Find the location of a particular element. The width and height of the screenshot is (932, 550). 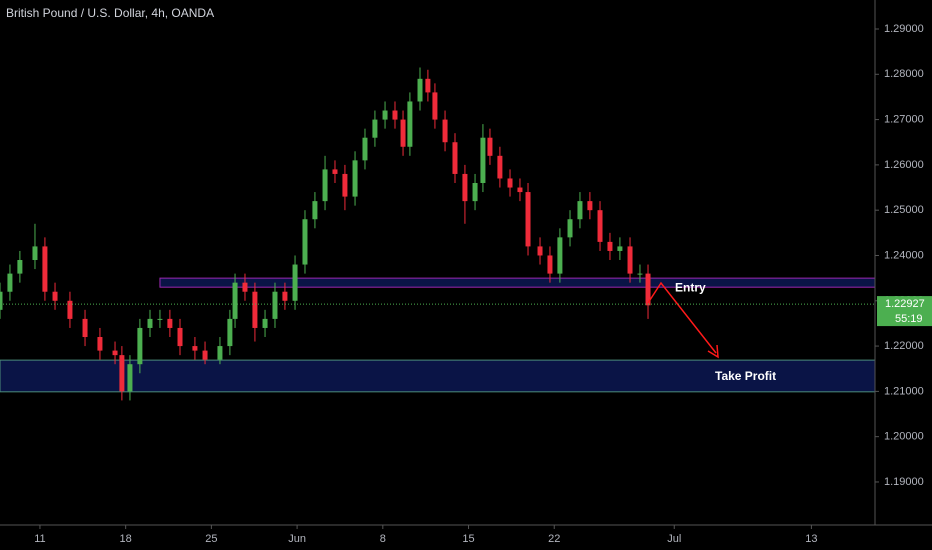

y-tick-label: 1.25000 is located at coordinates (904, 210).